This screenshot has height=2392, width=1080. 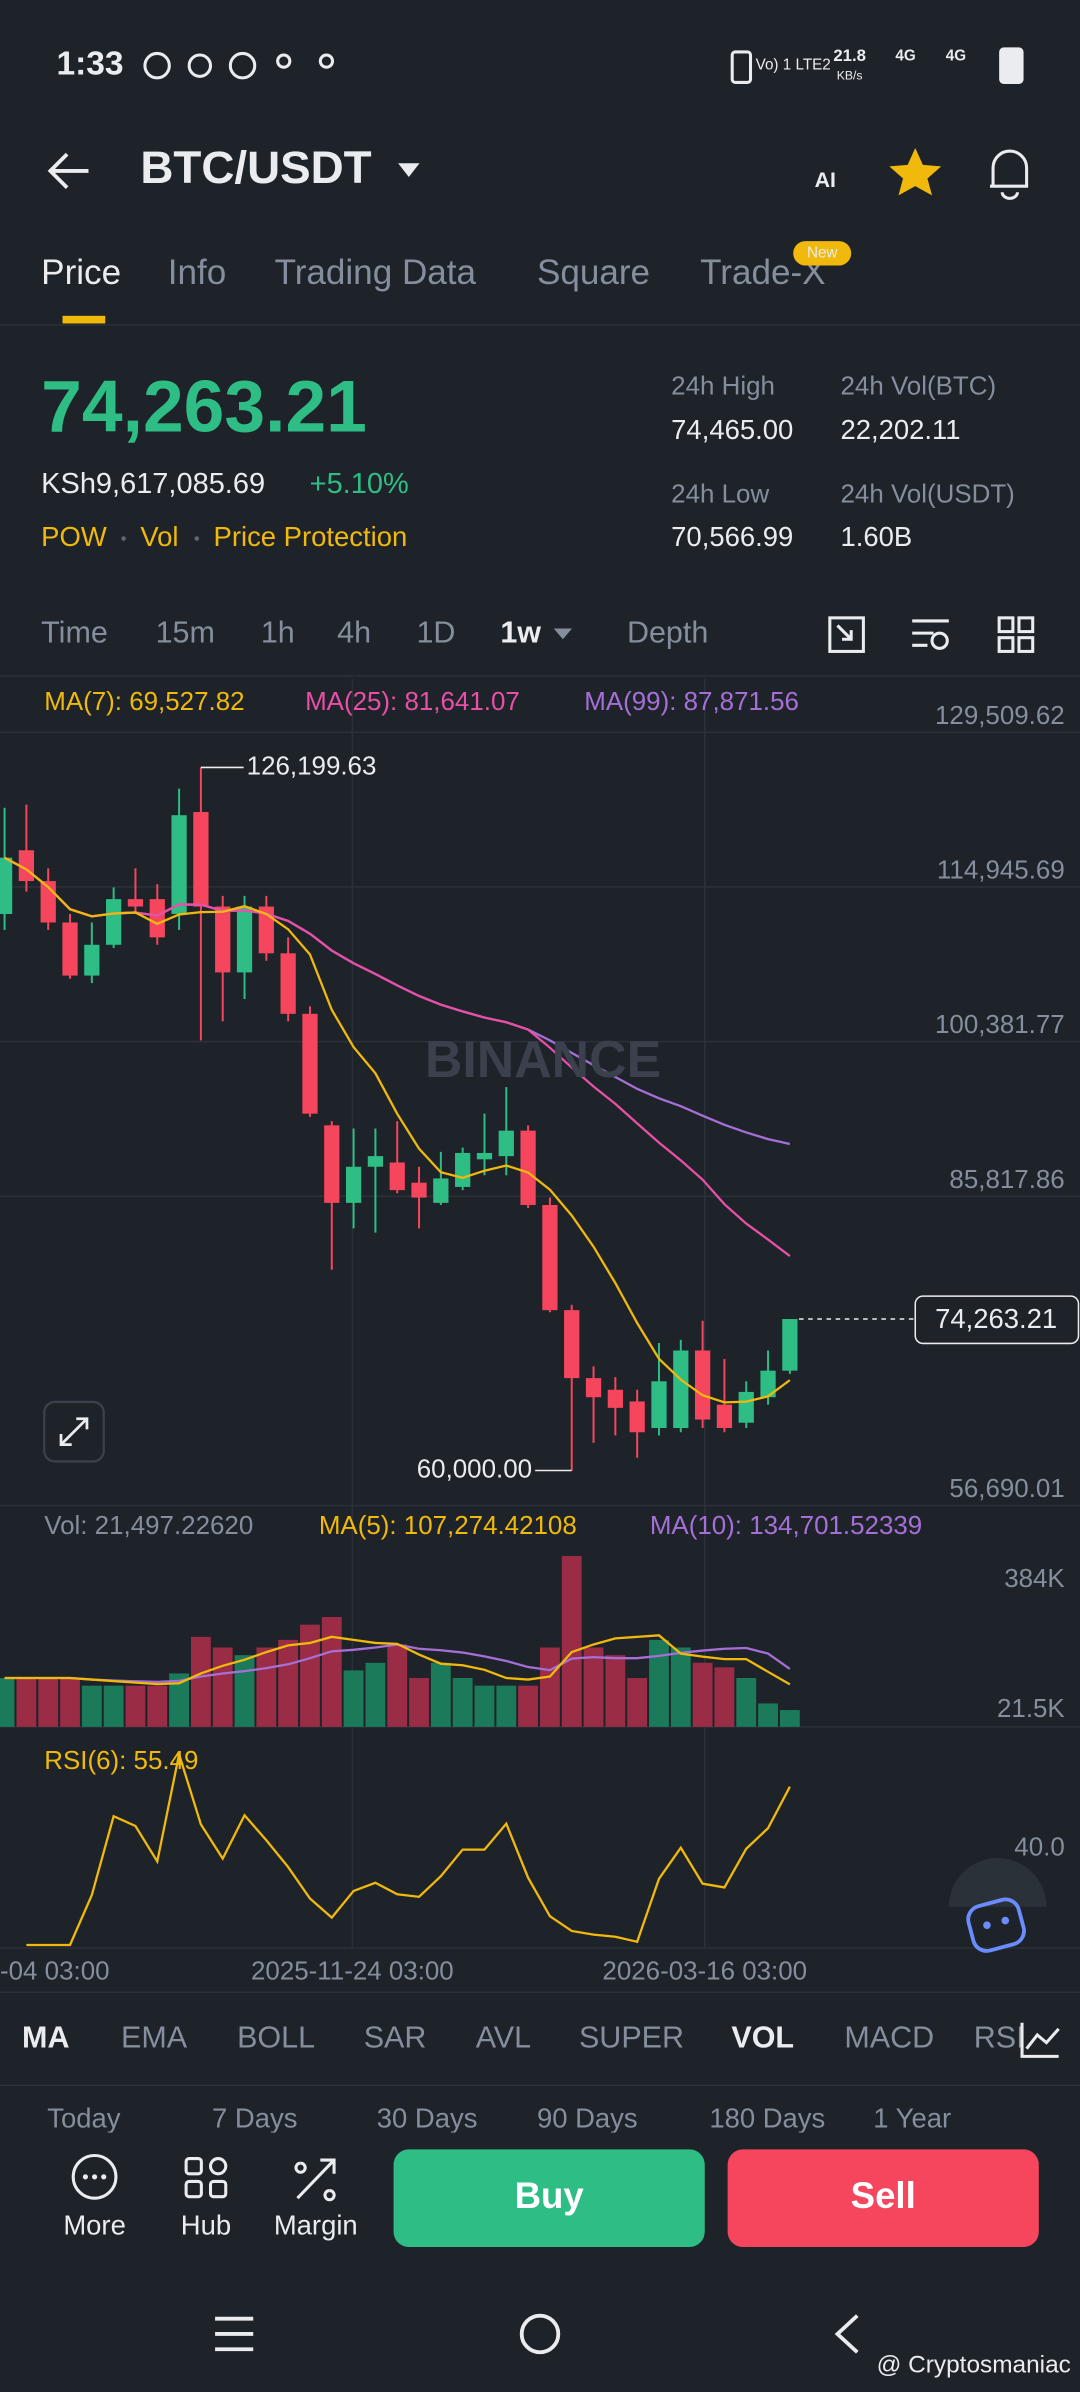 I want to click on pair-dropdown, so click(x=409, y=170).